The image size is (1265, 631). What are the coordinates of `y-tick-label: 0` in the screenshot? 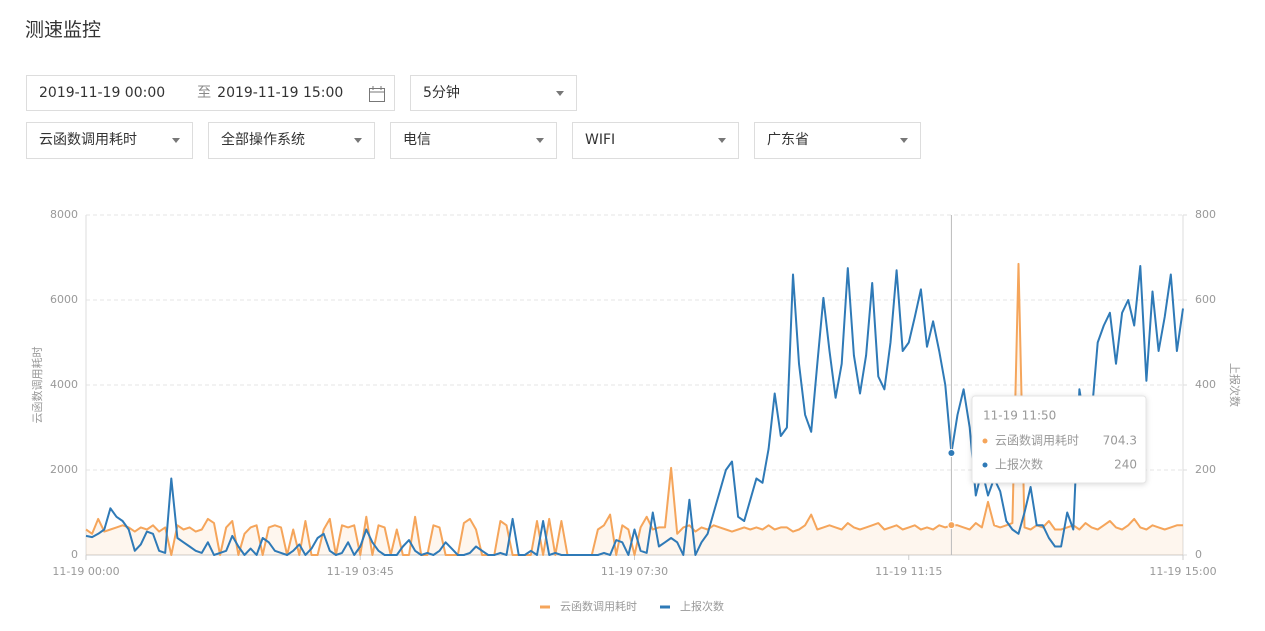 It's located at (74, 554).